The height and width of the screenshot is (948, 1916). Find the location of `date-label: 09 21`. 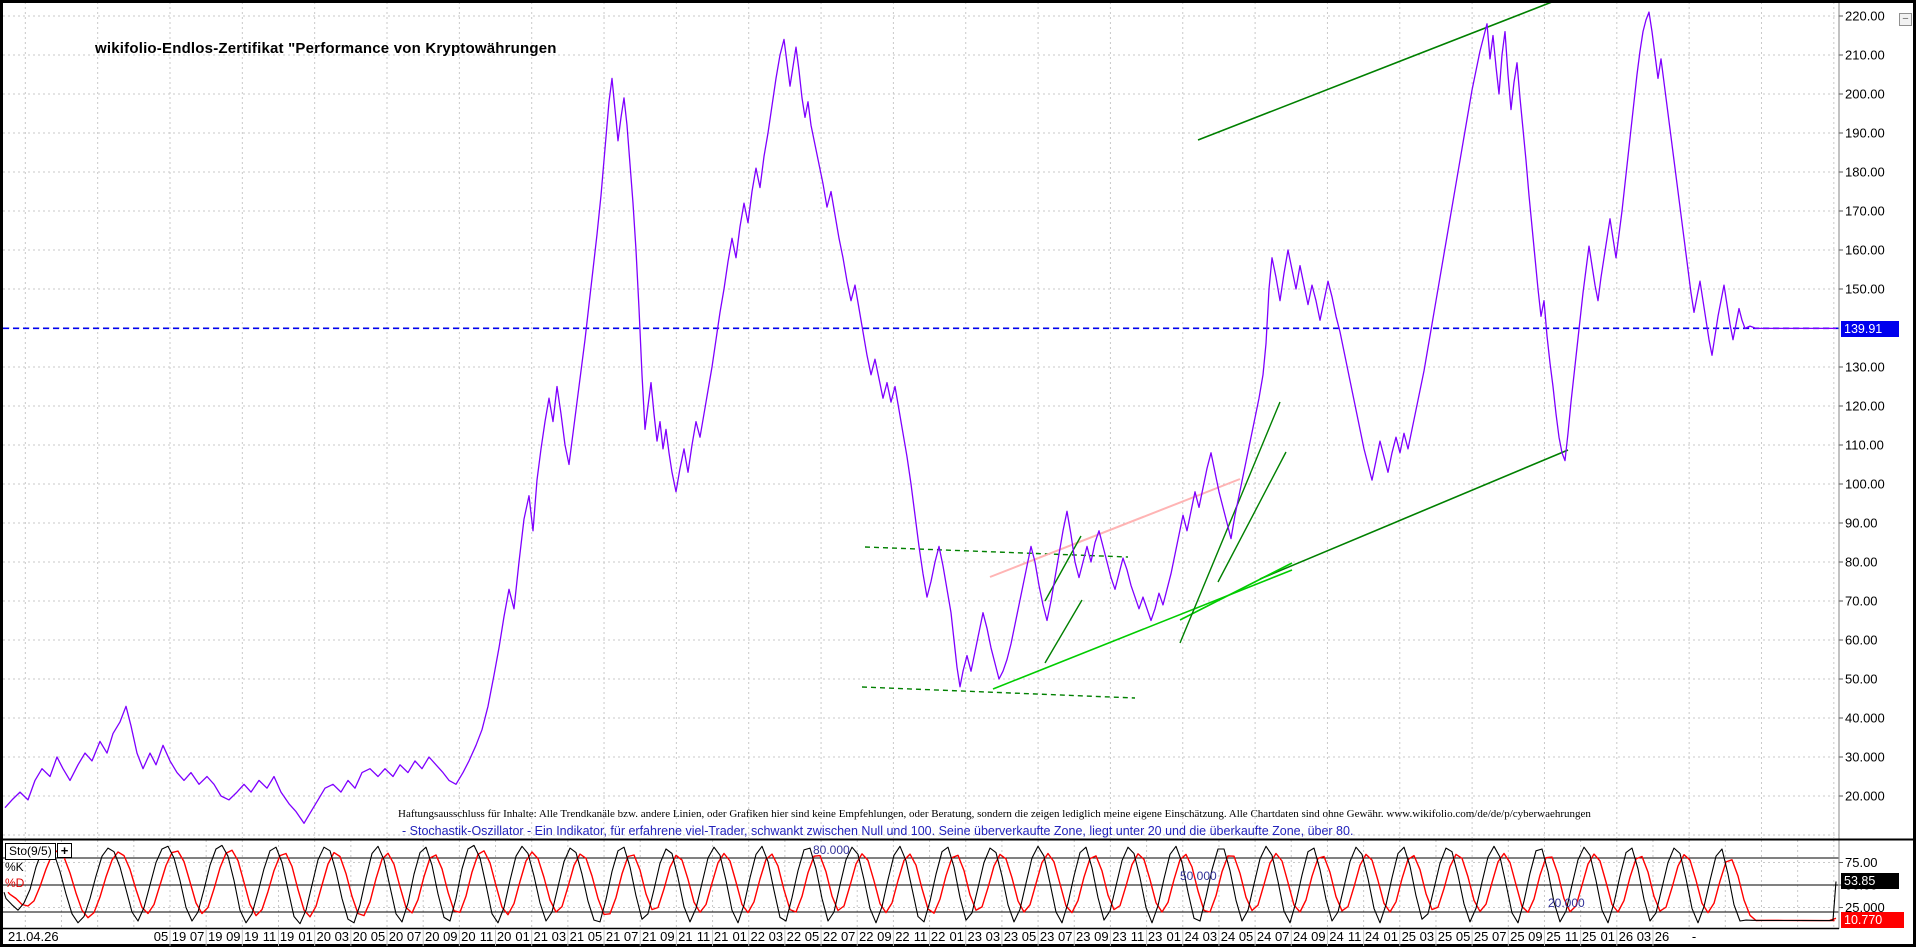

date-label: 09 21 is located at coordinates (676, 936).